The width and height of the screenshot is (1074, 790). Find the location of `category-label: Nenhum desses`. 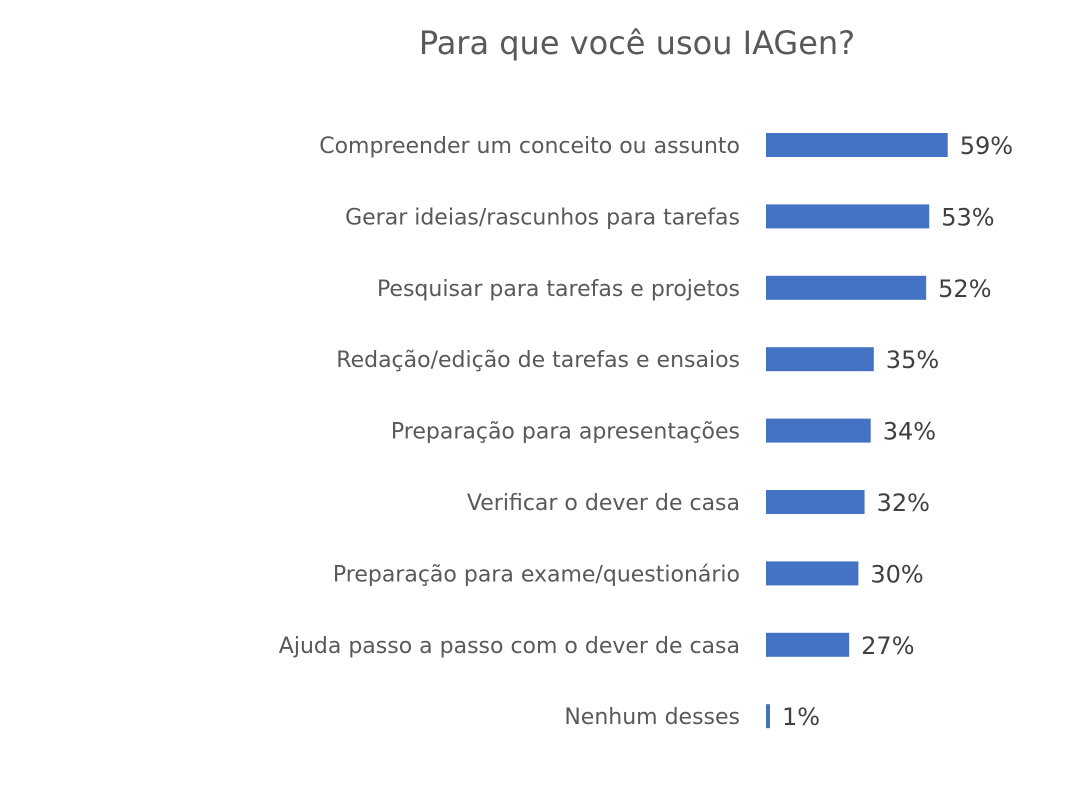

category-label: Nenhum desses is located at coordinates (652, 717).